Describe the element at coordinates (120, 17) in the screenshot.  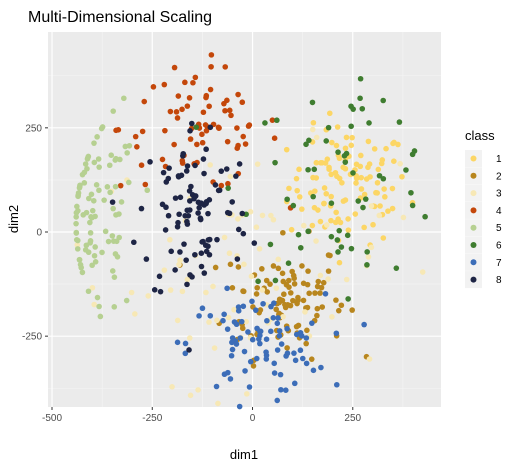
I see `chart-title: Multi-Dimensional Scaling` at that location.